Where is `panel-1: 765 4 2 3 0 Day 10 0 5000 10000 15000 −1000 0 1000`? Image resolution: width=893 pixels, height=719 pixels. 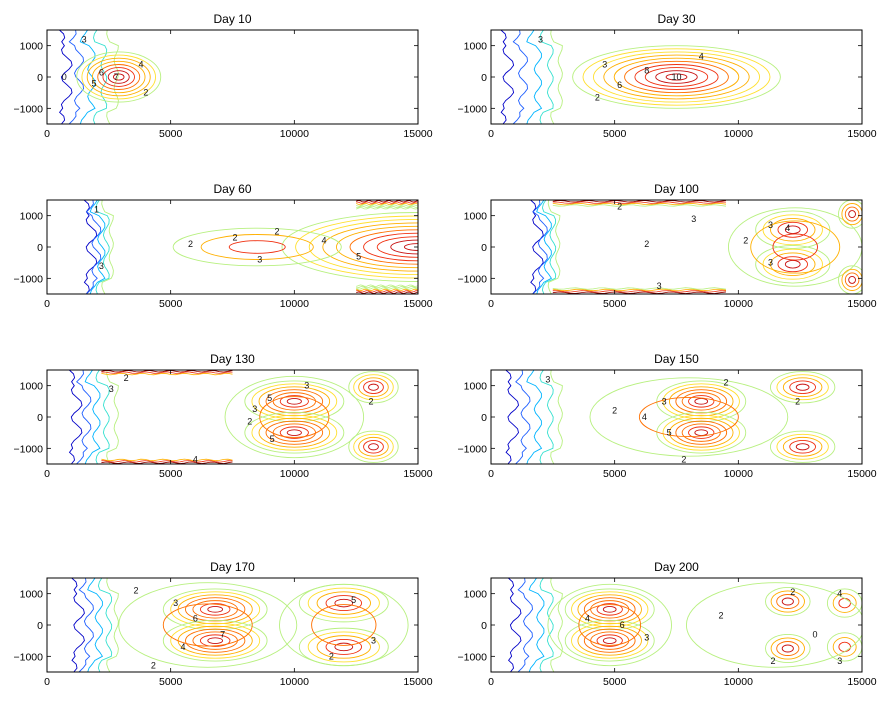
panel-1: 765 4 2 3 0 Day 10 0 5000 10000 15000 −1000 0 1000 is located at coordinates (223, 76).